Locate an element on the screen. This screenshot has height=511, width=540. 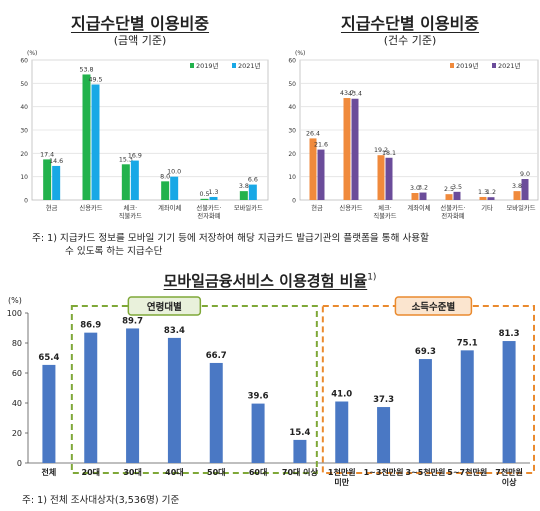
x-tick-label: 이상 is located at coordinates (509, 482).